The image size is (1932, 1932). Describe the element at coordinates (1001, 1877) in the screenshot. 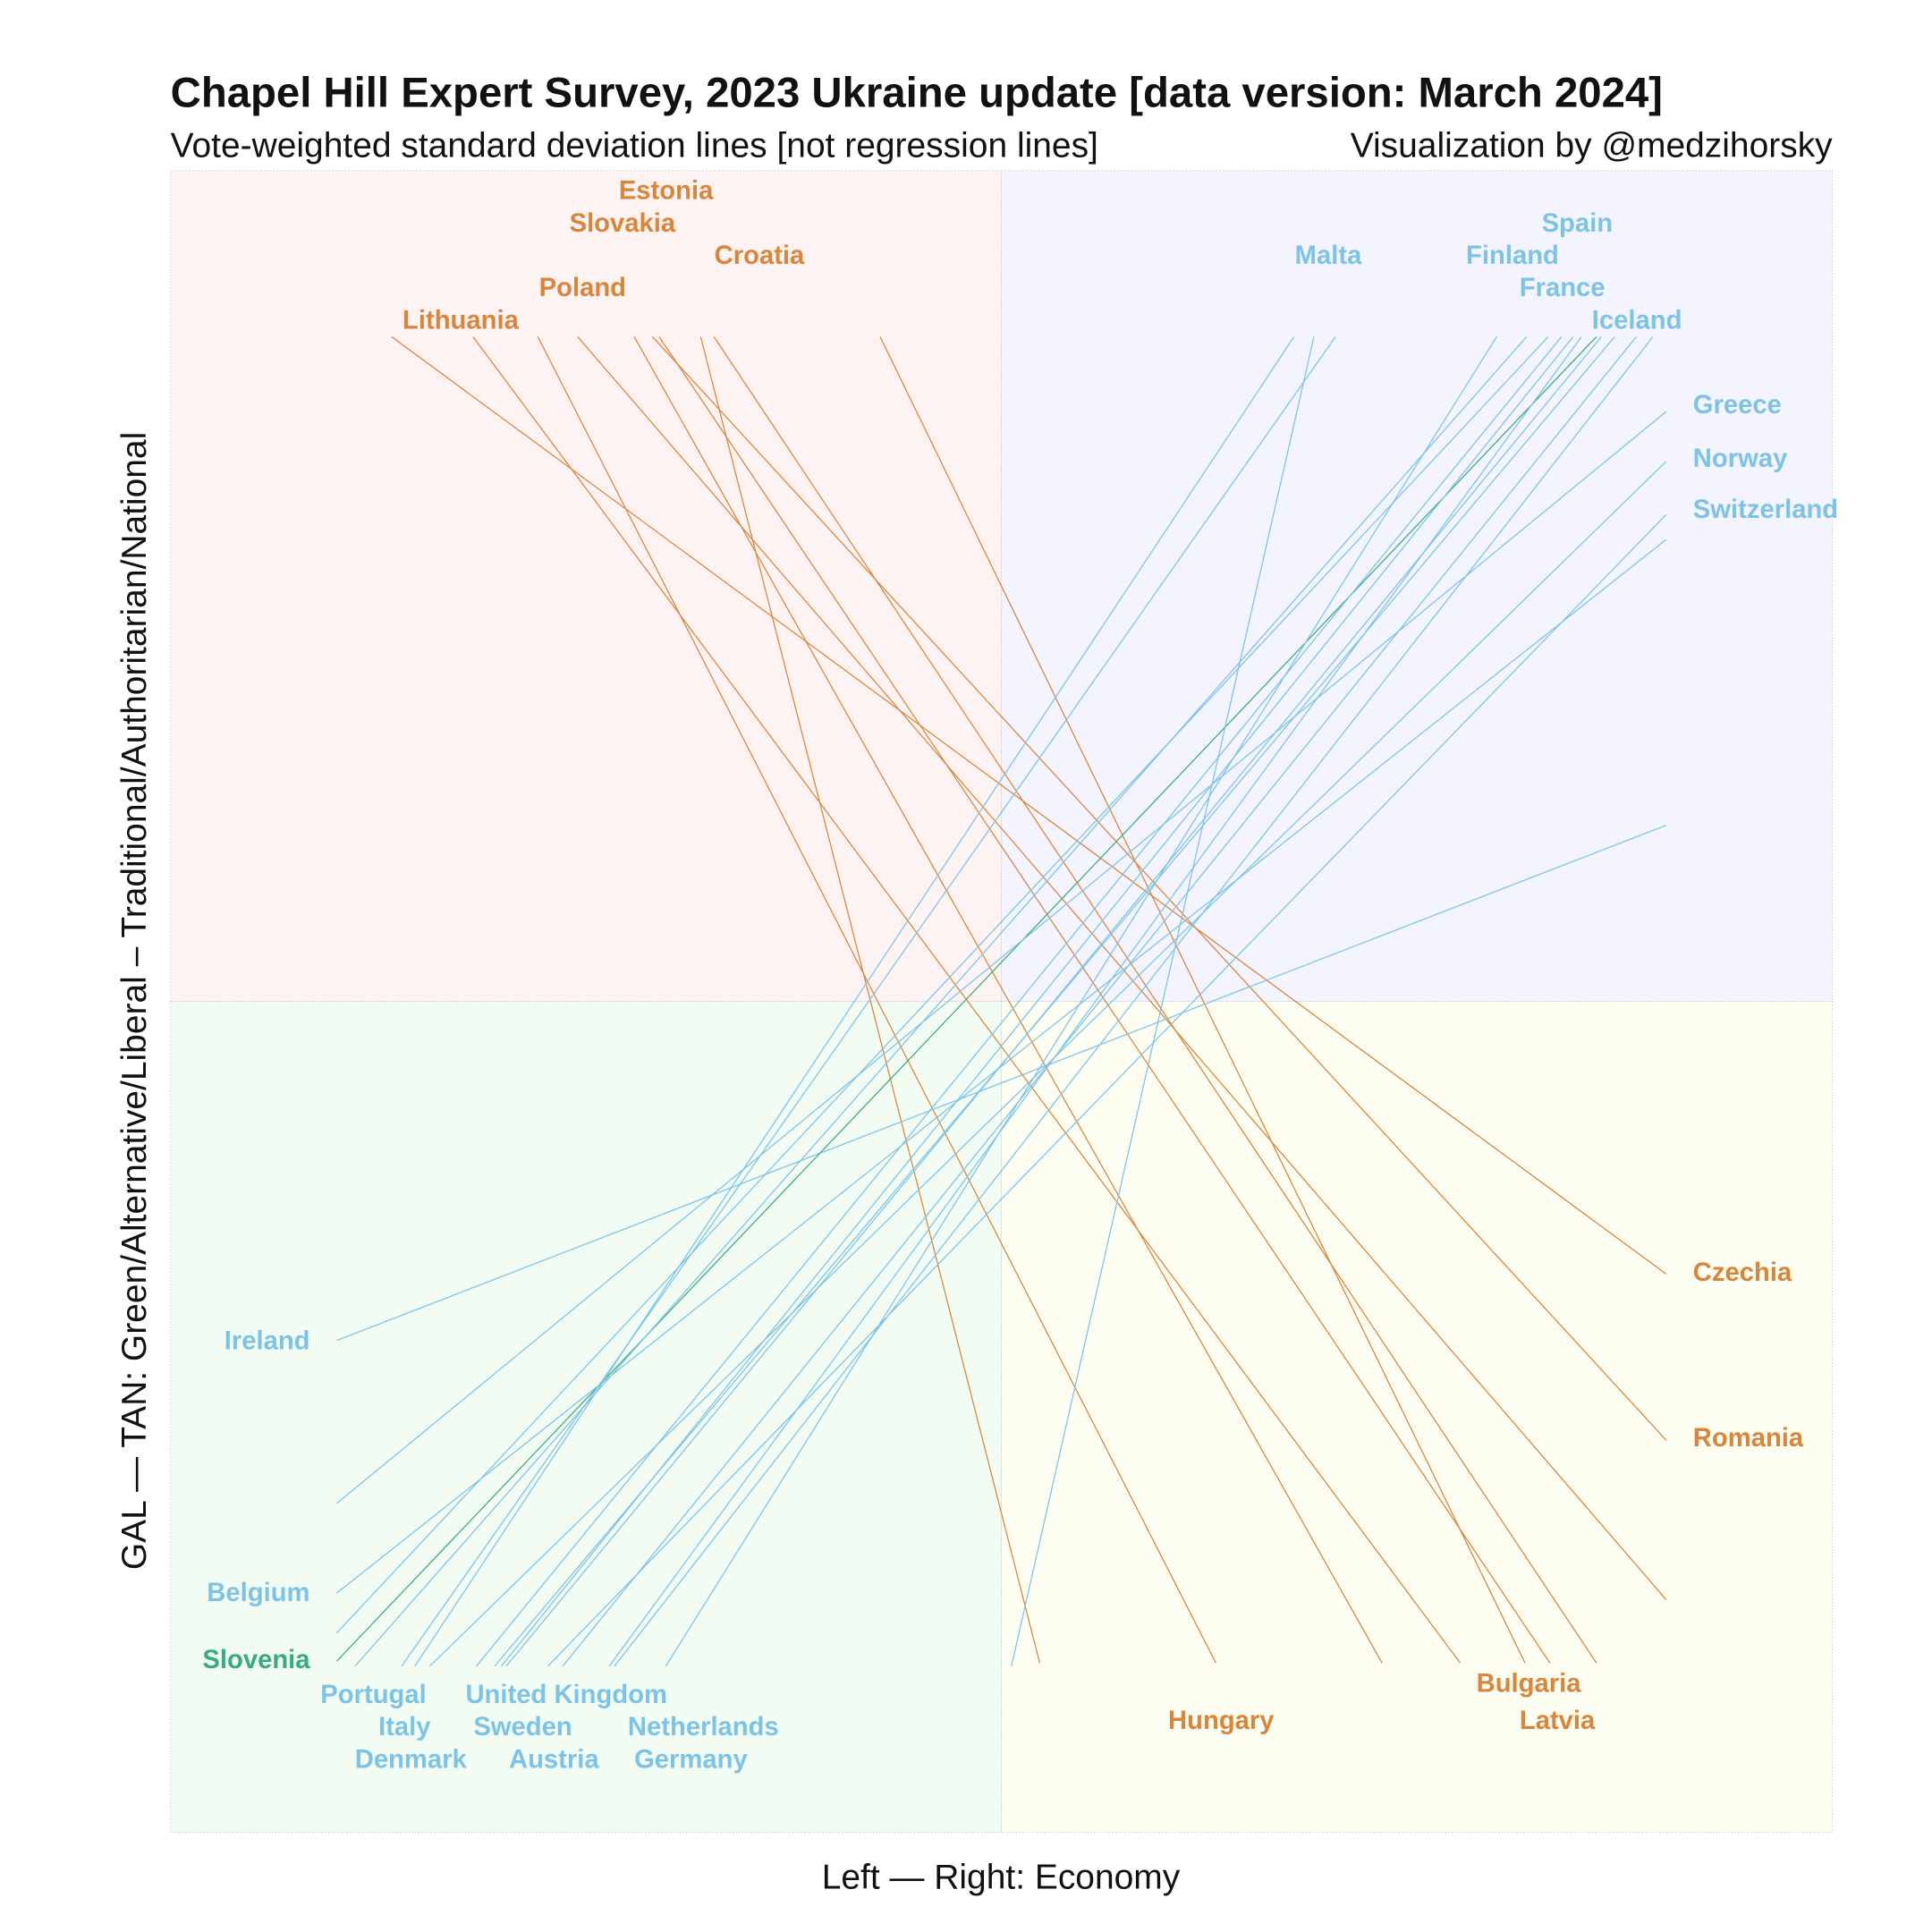

I see `x-axis-label: Left — Right: Economy` at that location.